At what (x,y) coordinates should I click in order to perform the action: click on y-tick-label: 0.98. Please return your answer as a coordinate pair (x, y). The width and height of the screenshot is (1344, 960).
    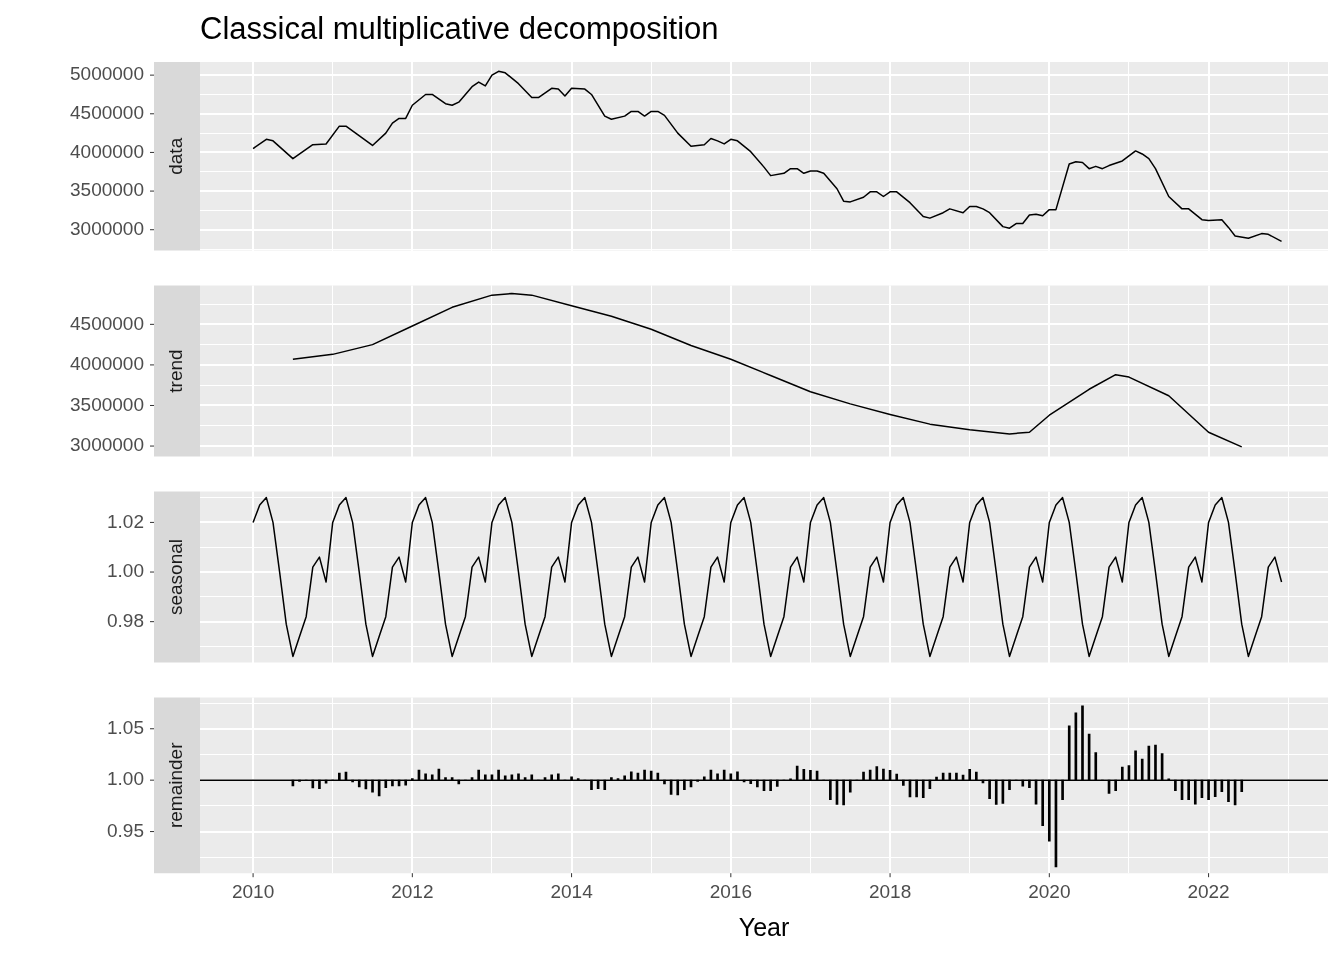
    Looking at the image, I should click on (125, 620).